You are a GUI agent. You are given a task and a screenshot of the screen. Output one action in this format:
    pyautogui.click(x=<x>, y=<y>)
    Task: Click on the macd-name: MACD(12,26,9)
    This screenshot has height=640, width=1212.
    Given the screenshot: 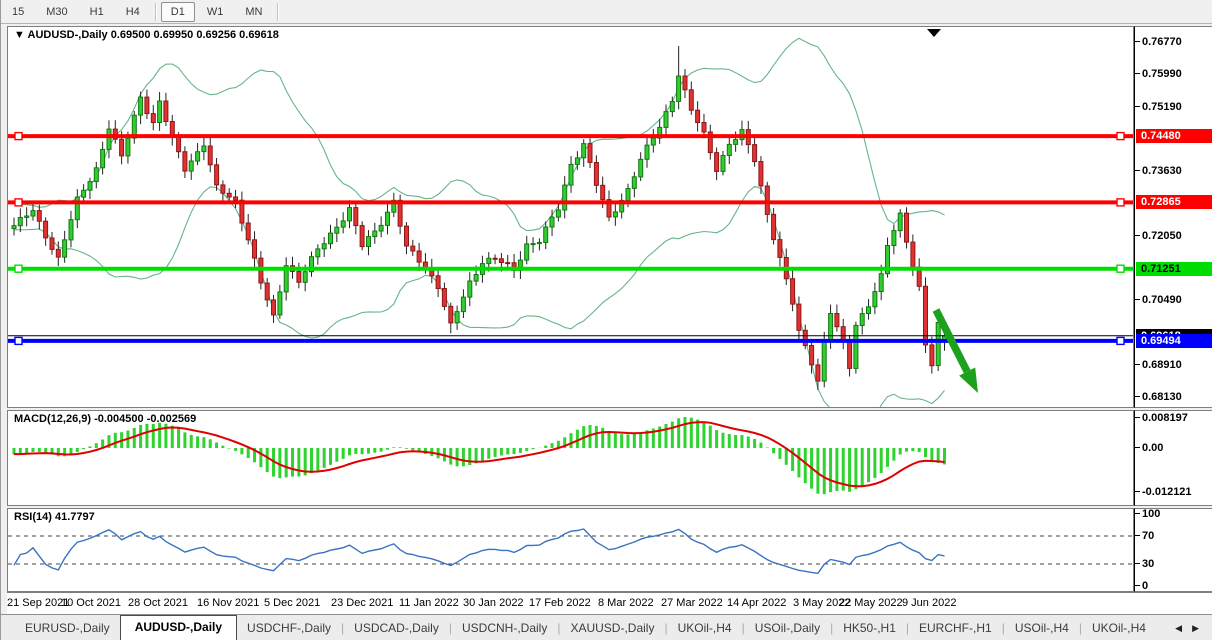 What is the action you would take?
    pyautogui.click(x=53, y=419)
    